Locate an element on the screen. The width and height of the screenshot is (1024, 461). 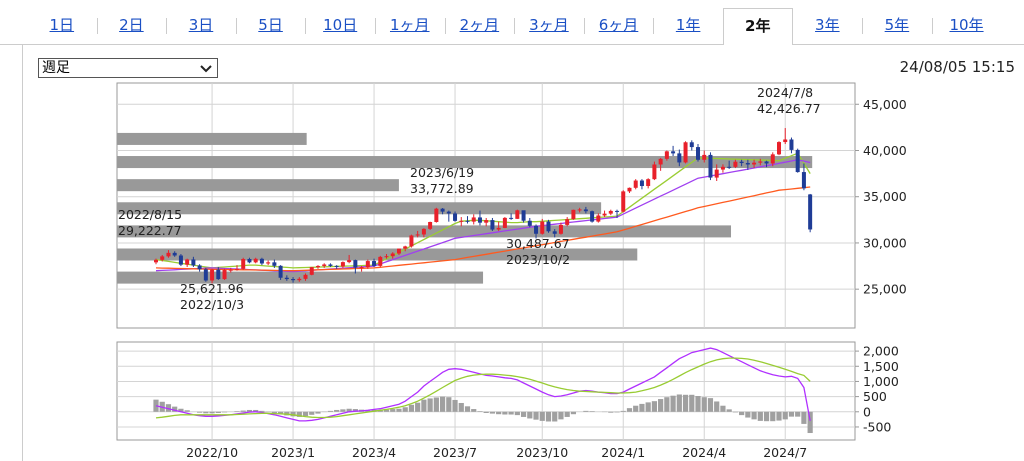
x-tick-label: 2023/10 is located at coordinates (542, 452).